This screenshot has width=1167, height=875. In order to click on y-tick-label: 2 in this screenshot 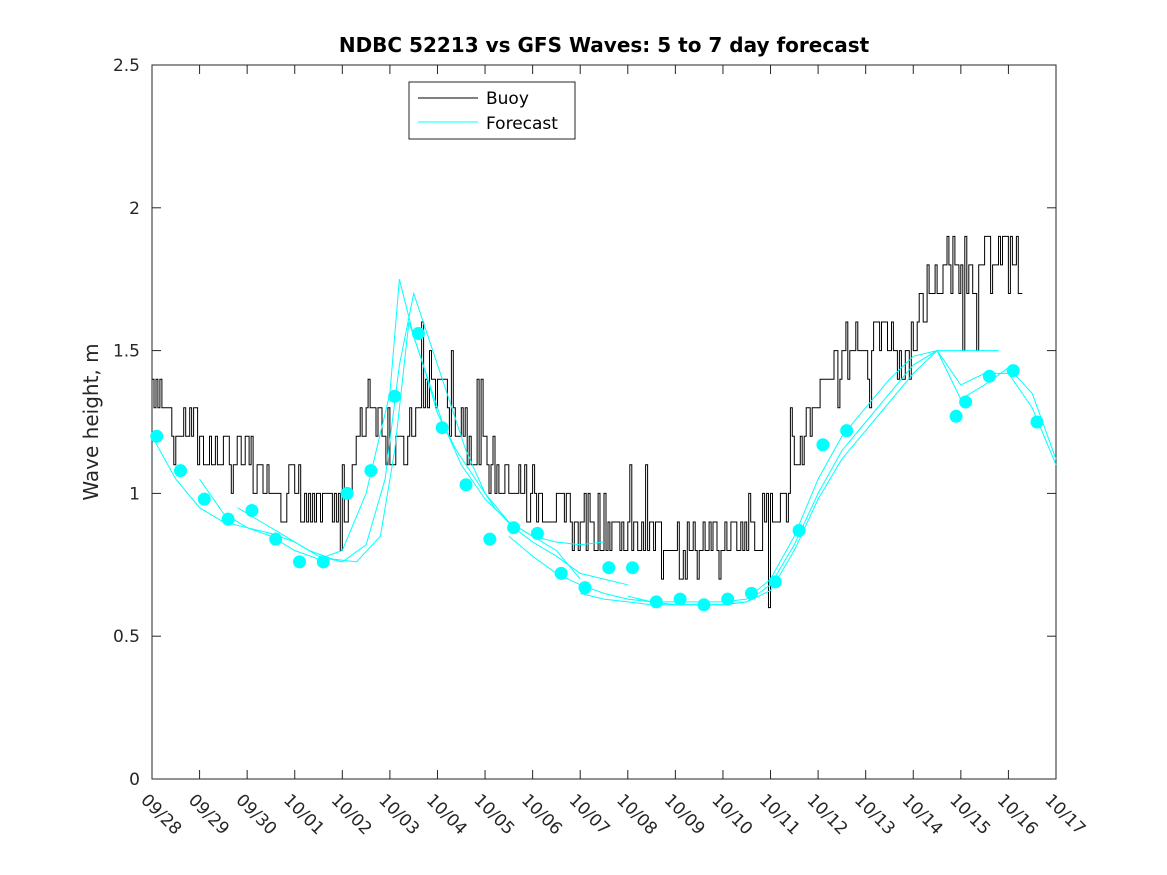, I will do `click(134, 209)`.